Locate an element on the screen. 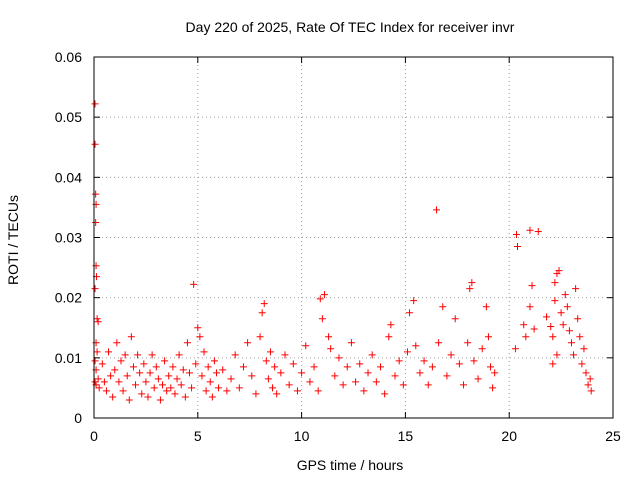 The width and height of the screenshot is (640, 480). y-tick-label: 0.04 is located at coordinates (68, 177).